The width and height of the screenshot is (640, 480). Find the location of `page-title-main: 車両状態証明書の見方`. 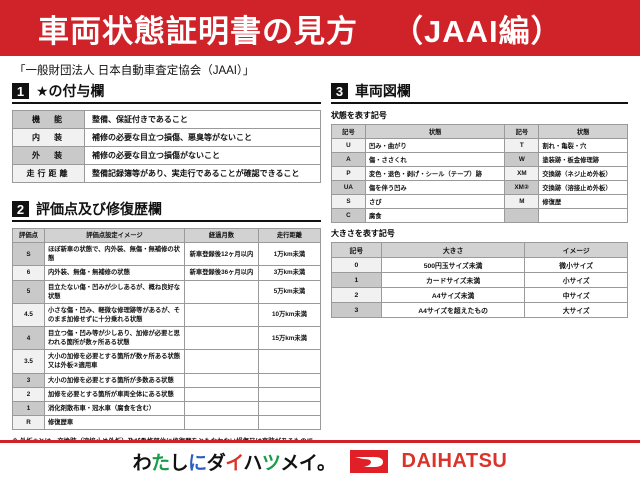

page-title-main: 車両状態証明書の見方 is located at coordinates (198, 31).